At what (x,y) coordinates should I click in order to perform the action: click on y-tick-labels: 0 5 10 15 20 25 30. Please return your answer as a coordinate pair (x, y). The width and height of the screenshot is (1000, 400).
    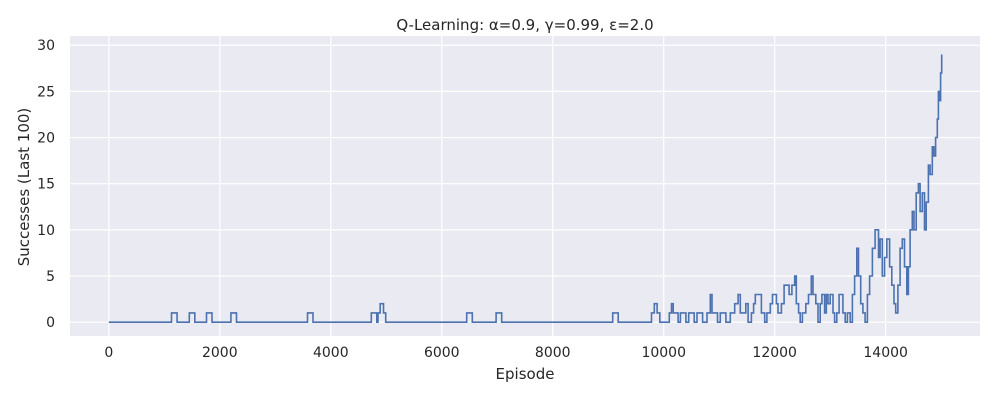
    Looking at the image, I should click on (46, 184).